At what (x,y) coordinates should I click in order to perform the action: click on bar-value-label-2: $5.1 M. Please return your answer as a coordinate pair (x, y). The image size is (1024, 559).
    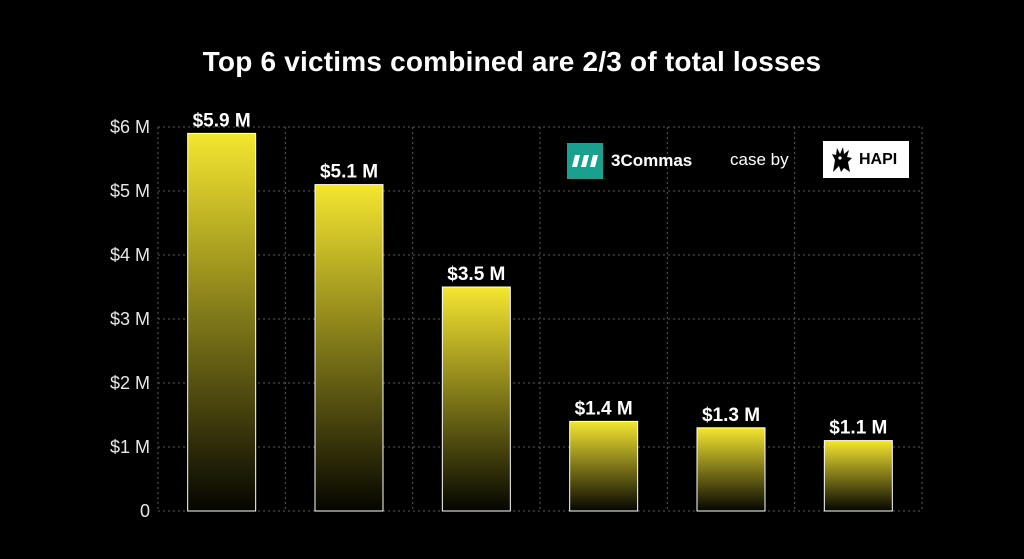
    Looking at the image, I should click on (349, 172).